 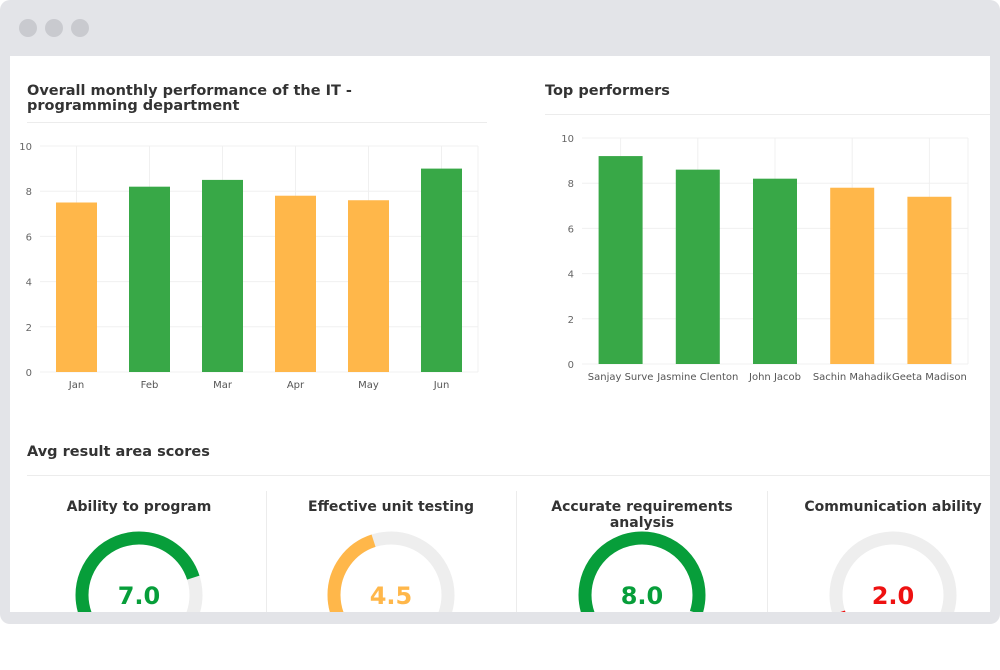 I want to click on x-tick-label: Mar, so click(x=223, y=385).